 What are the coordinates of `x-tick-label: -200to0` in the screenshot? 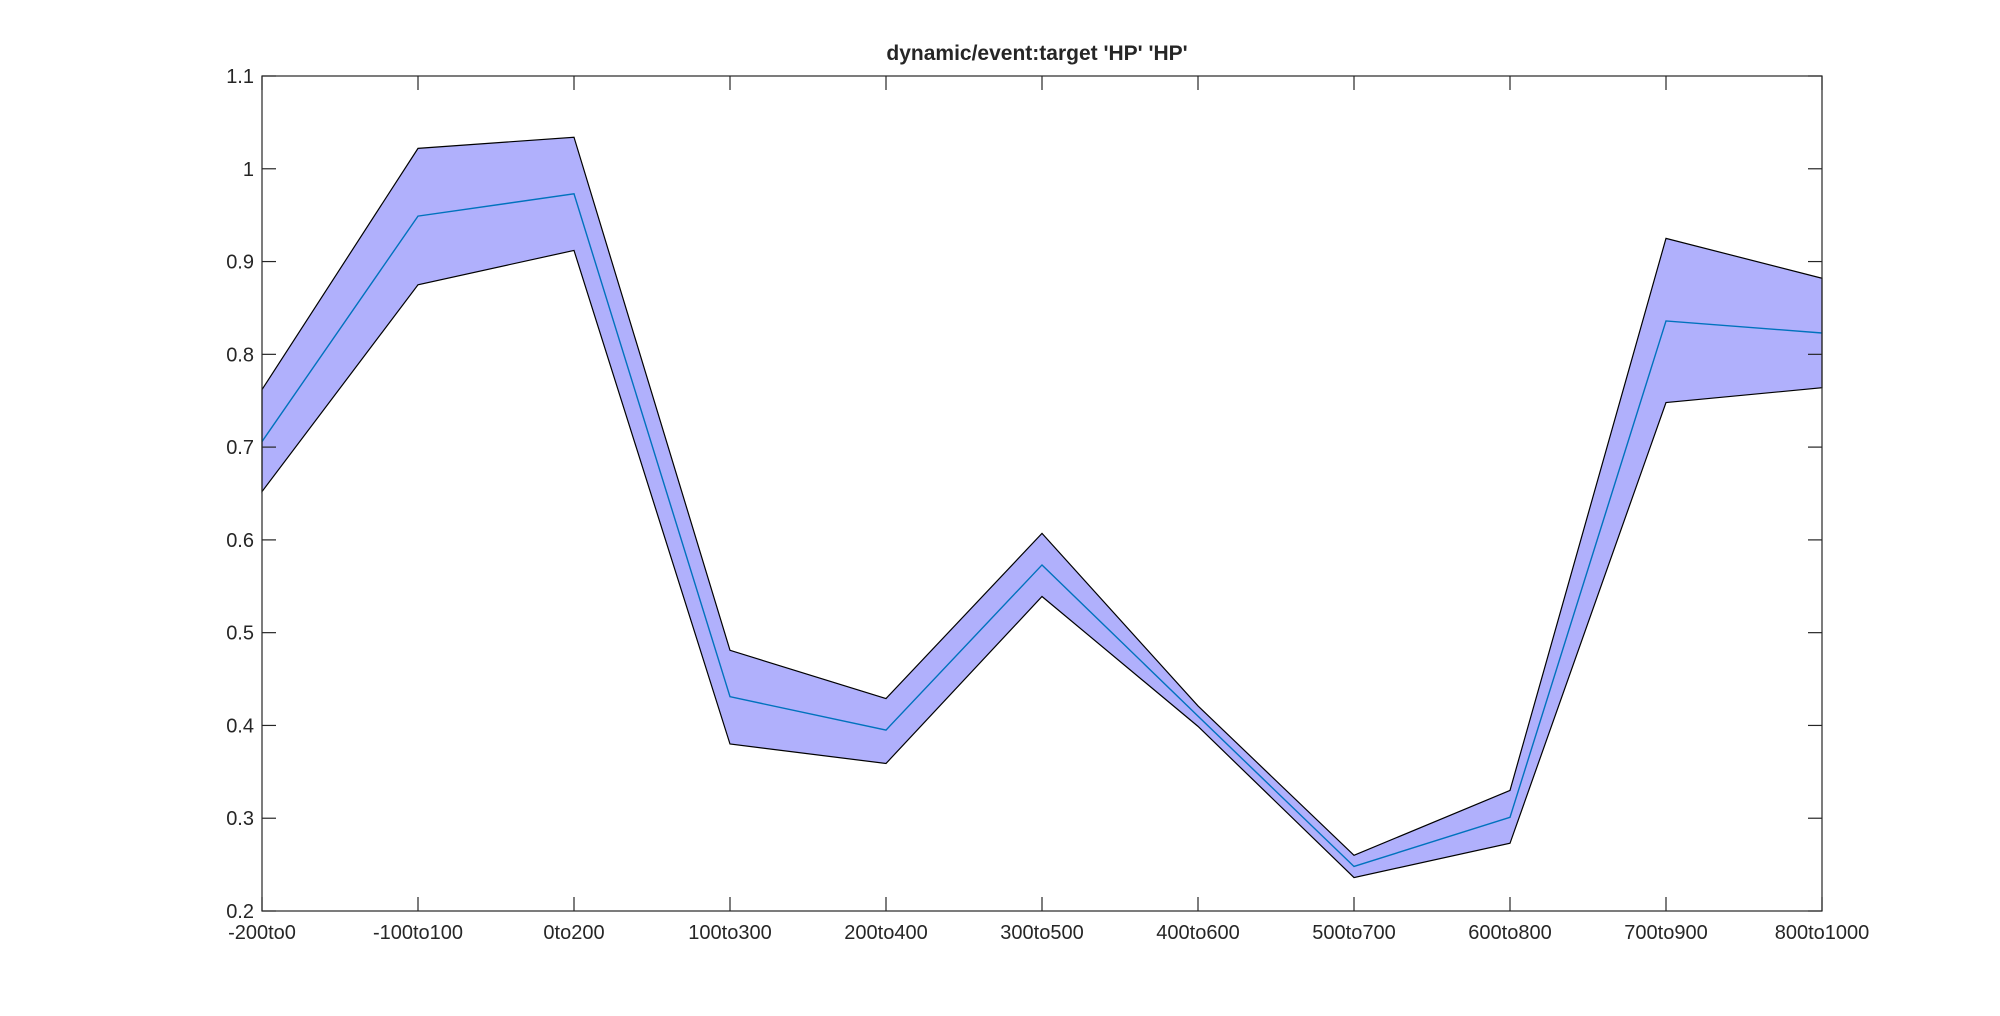 It's located at (262, 933).